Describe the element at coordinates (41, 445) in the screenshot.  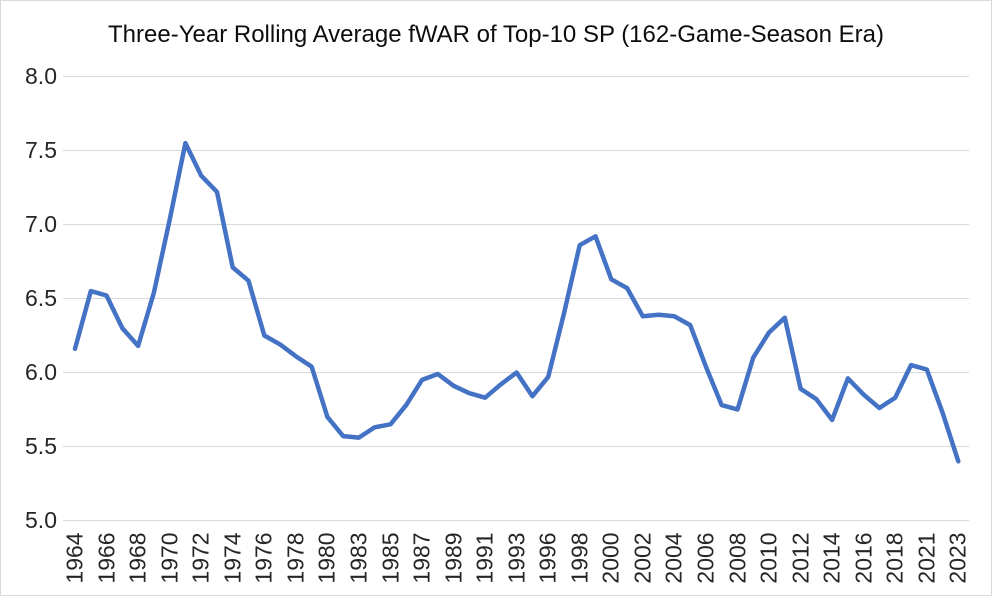
I see `y-tick-label: 5.5` at that location.